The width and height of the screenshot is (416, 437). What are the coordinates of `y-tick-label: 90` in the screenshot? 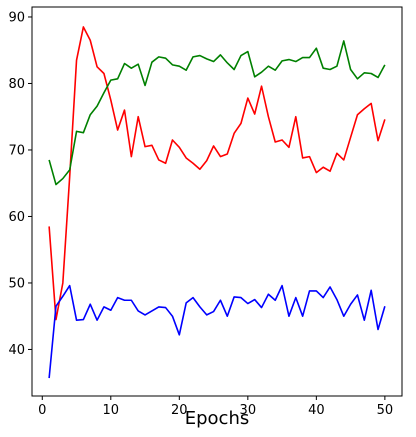 It's located at (16, 17).